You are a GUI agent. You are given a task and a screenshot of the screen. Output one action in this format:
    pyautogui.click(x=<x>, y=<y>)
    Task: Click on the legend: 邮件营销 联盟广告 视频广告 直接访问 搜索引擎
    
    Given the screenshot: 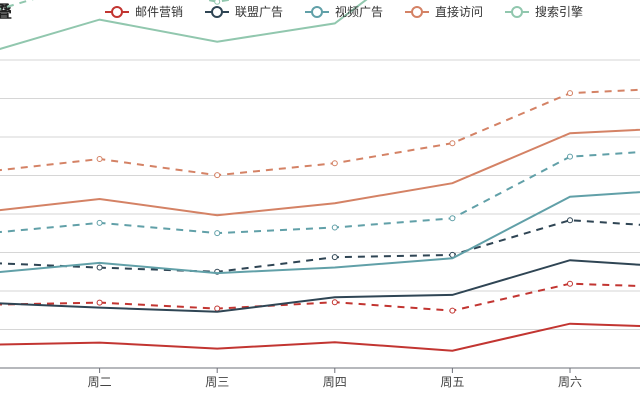 What is the action you would take?
    pyautogui.click(x=344, y=11)
    